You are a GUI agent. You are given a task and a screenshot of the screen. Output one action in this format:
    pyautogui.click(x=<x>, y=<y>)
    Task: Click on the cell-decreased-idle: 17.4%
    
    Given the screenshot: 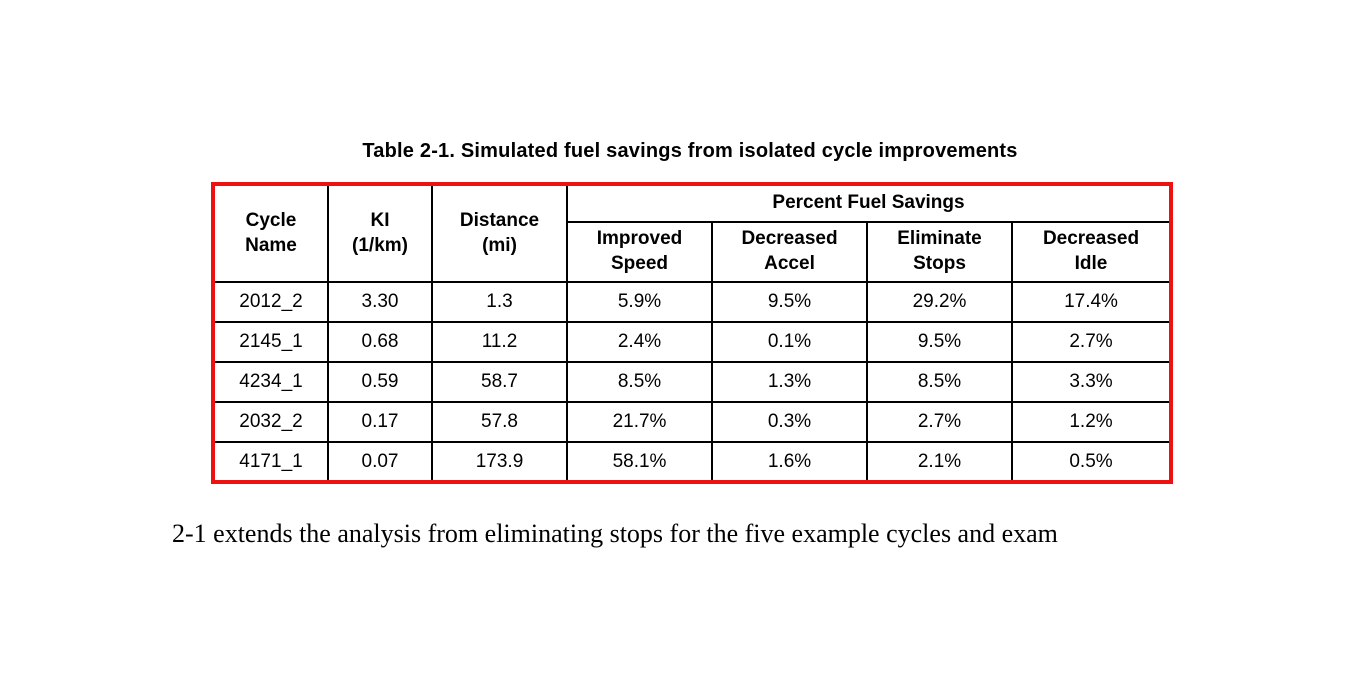 What is the action you would take?
    pyautogui.click(x=1091, y=302)
    